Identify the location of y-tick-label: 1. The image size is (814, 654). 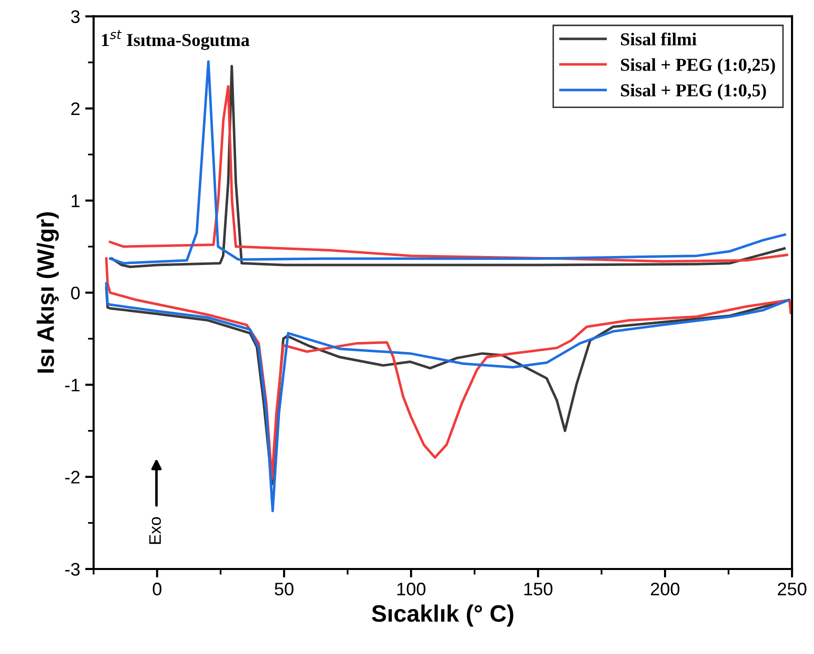
(76, 201).